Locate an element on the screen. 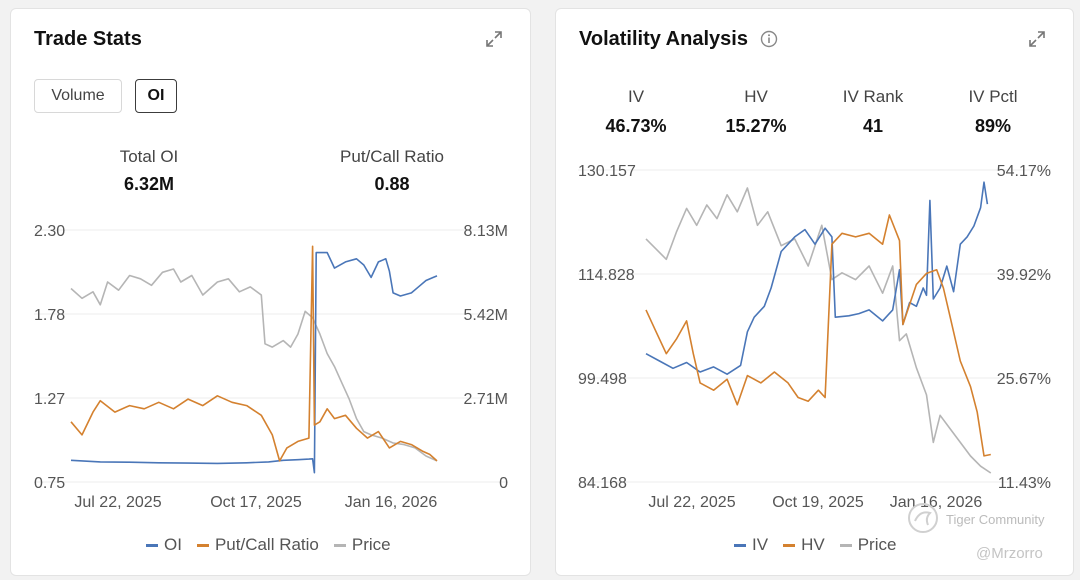 This screenshot has height=580, width=1080. legend-hv: HV is located at coordinates (804, 545).